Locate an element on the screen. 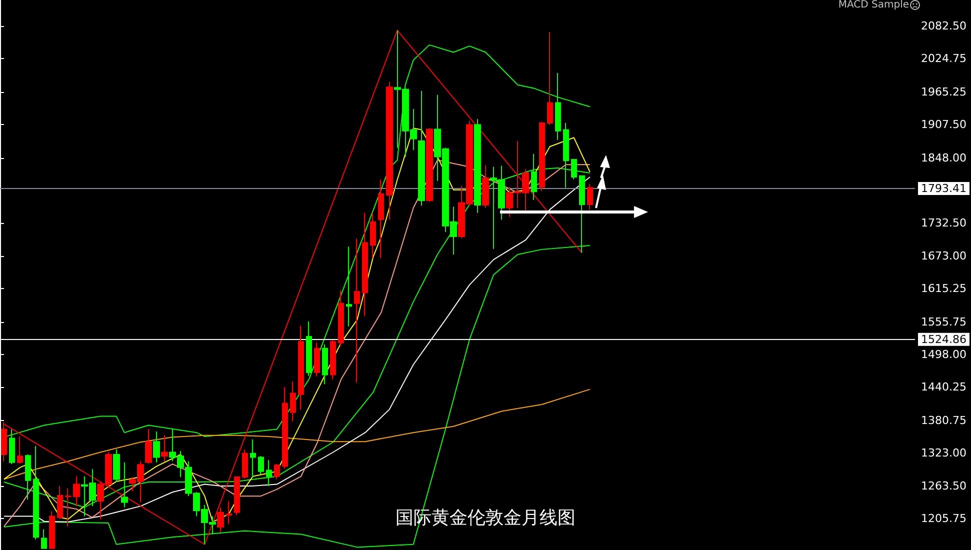 The width and height of the screenshot is (971, 550). y-tick-label: 1907.50 is located at coordinates (943, 124).